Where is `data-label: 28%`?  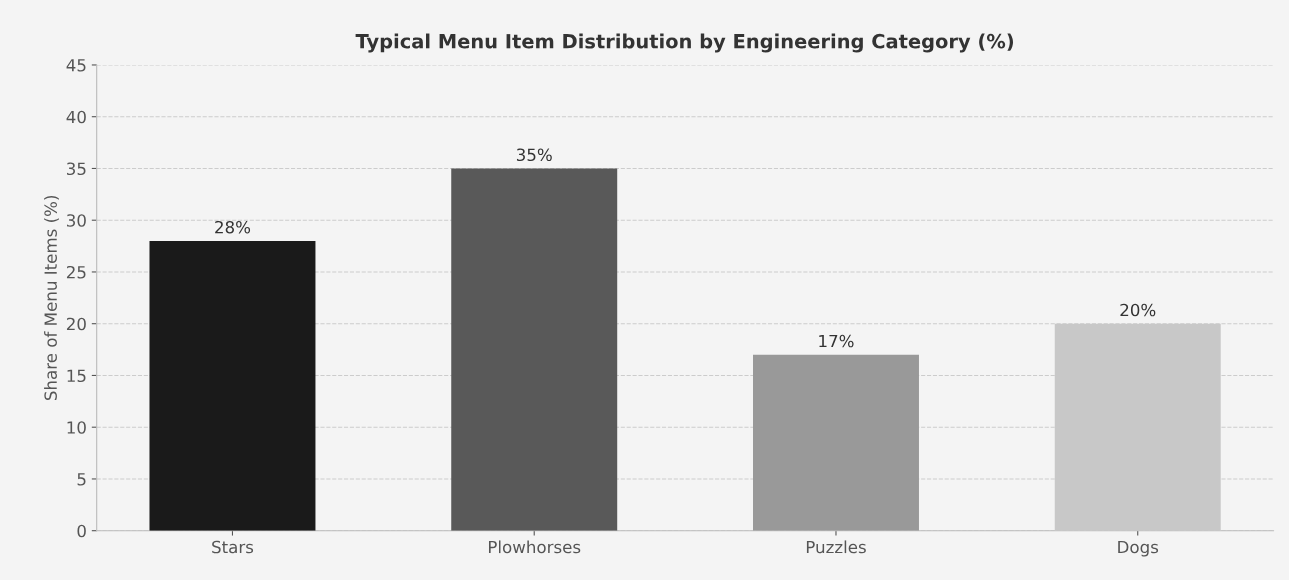 data-label: 28% is located at coordinates (233, 227).